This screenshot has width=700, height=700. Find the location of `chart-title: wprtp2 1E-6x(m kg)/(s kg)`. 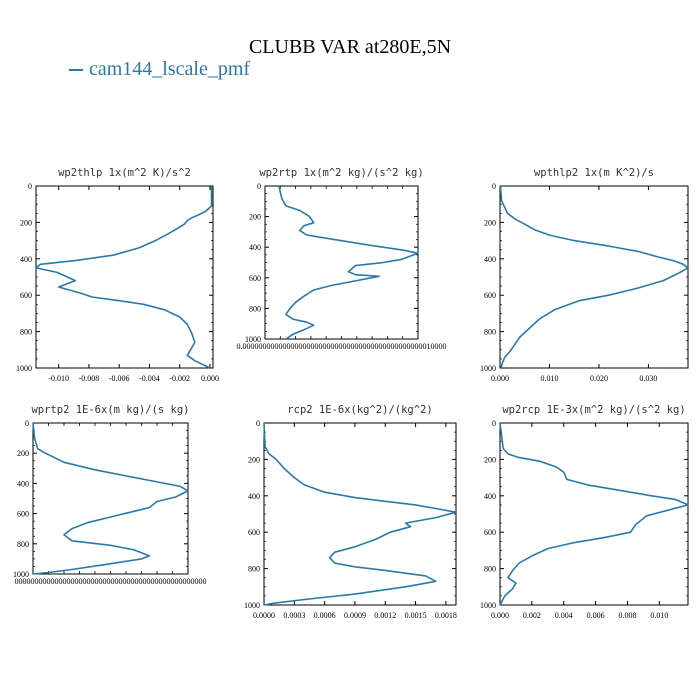

chart-title: wprtp2 1E-6x(m kg)/(s kg) is located at coordinates (110, 410).